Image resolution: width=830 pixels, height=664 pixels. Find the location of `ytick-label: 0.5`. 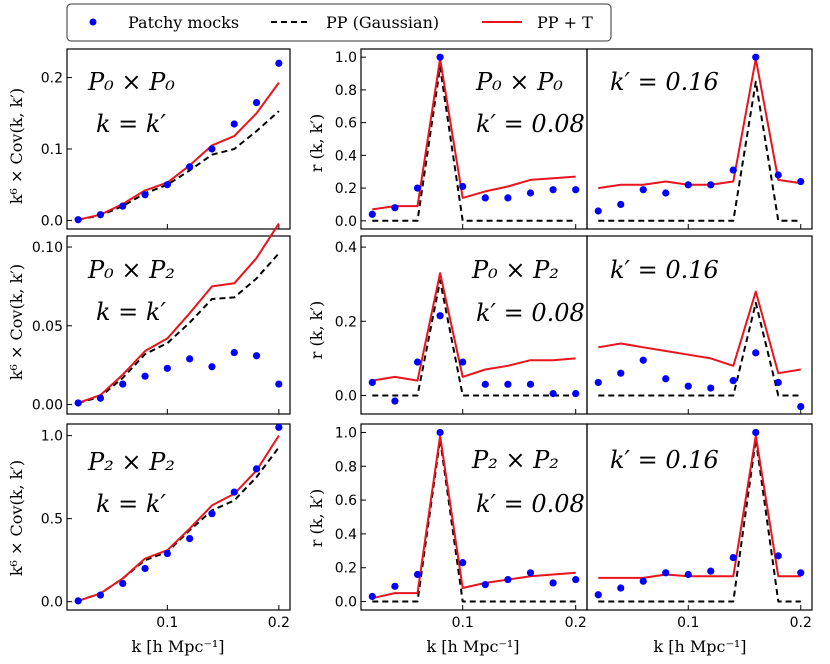

ytick-label: 0.5 is located at coordinates (52, 520).